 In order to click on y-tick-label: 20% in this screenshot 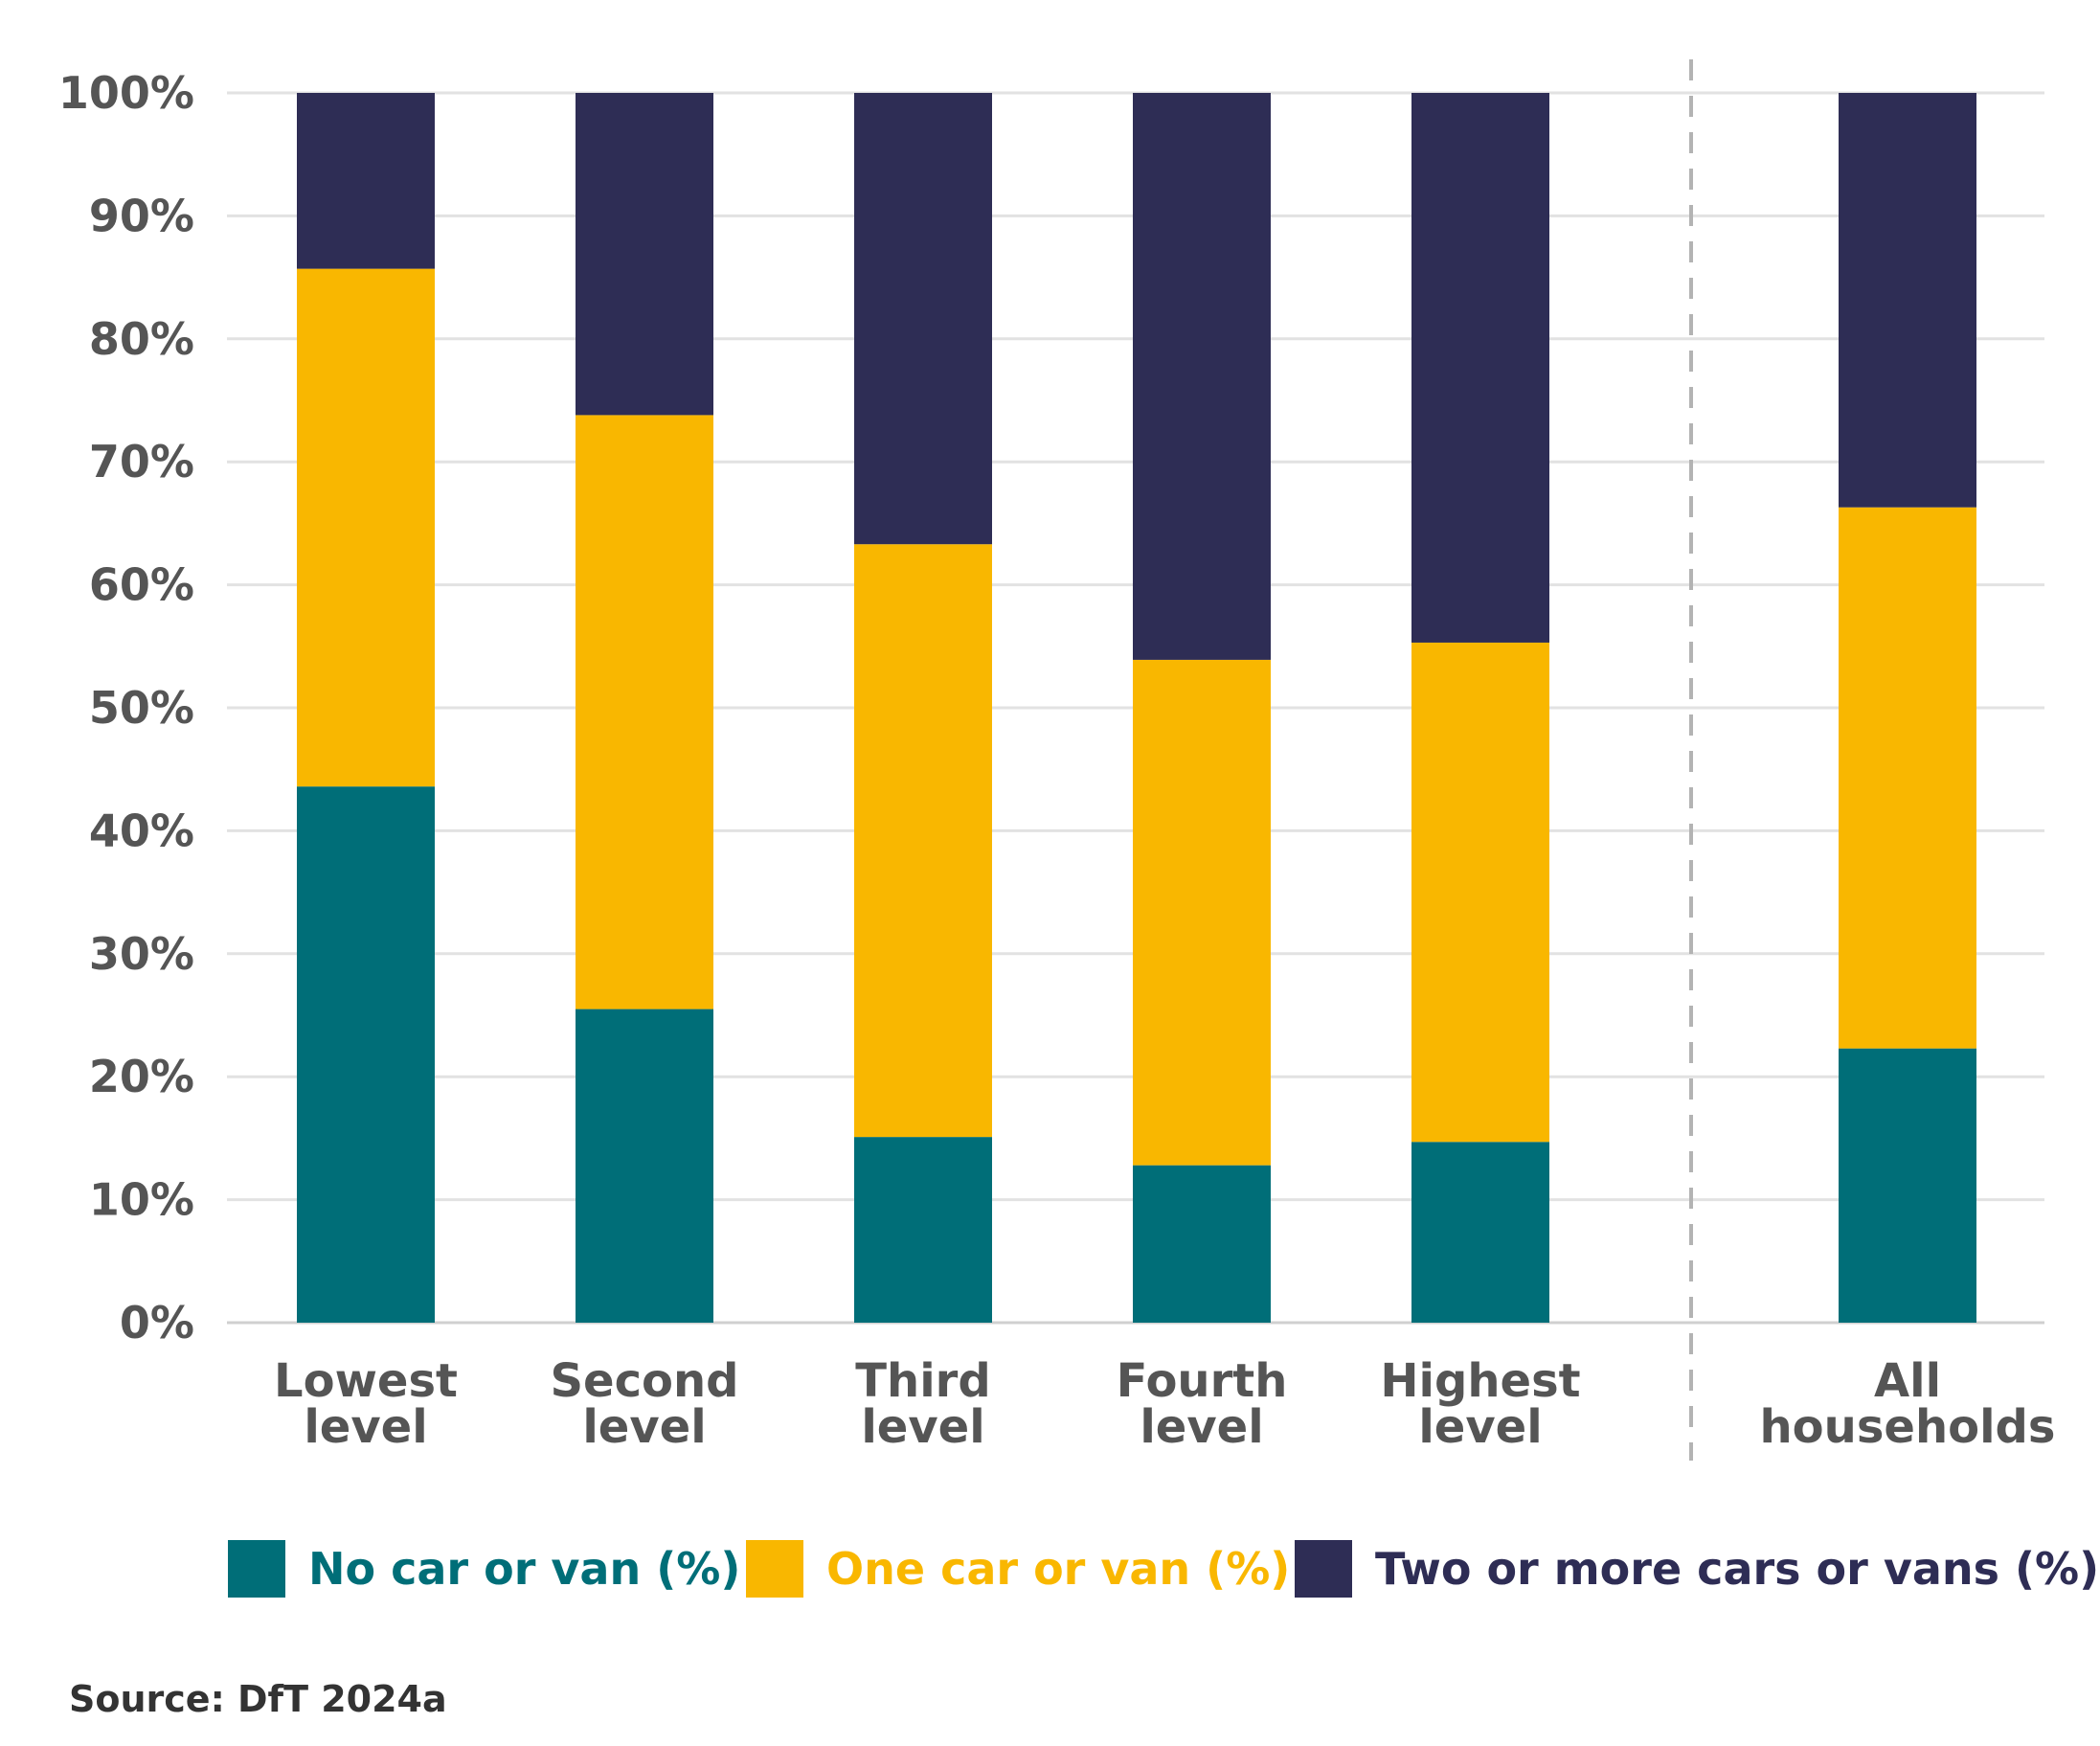, I will do `click(141, 1077)`.